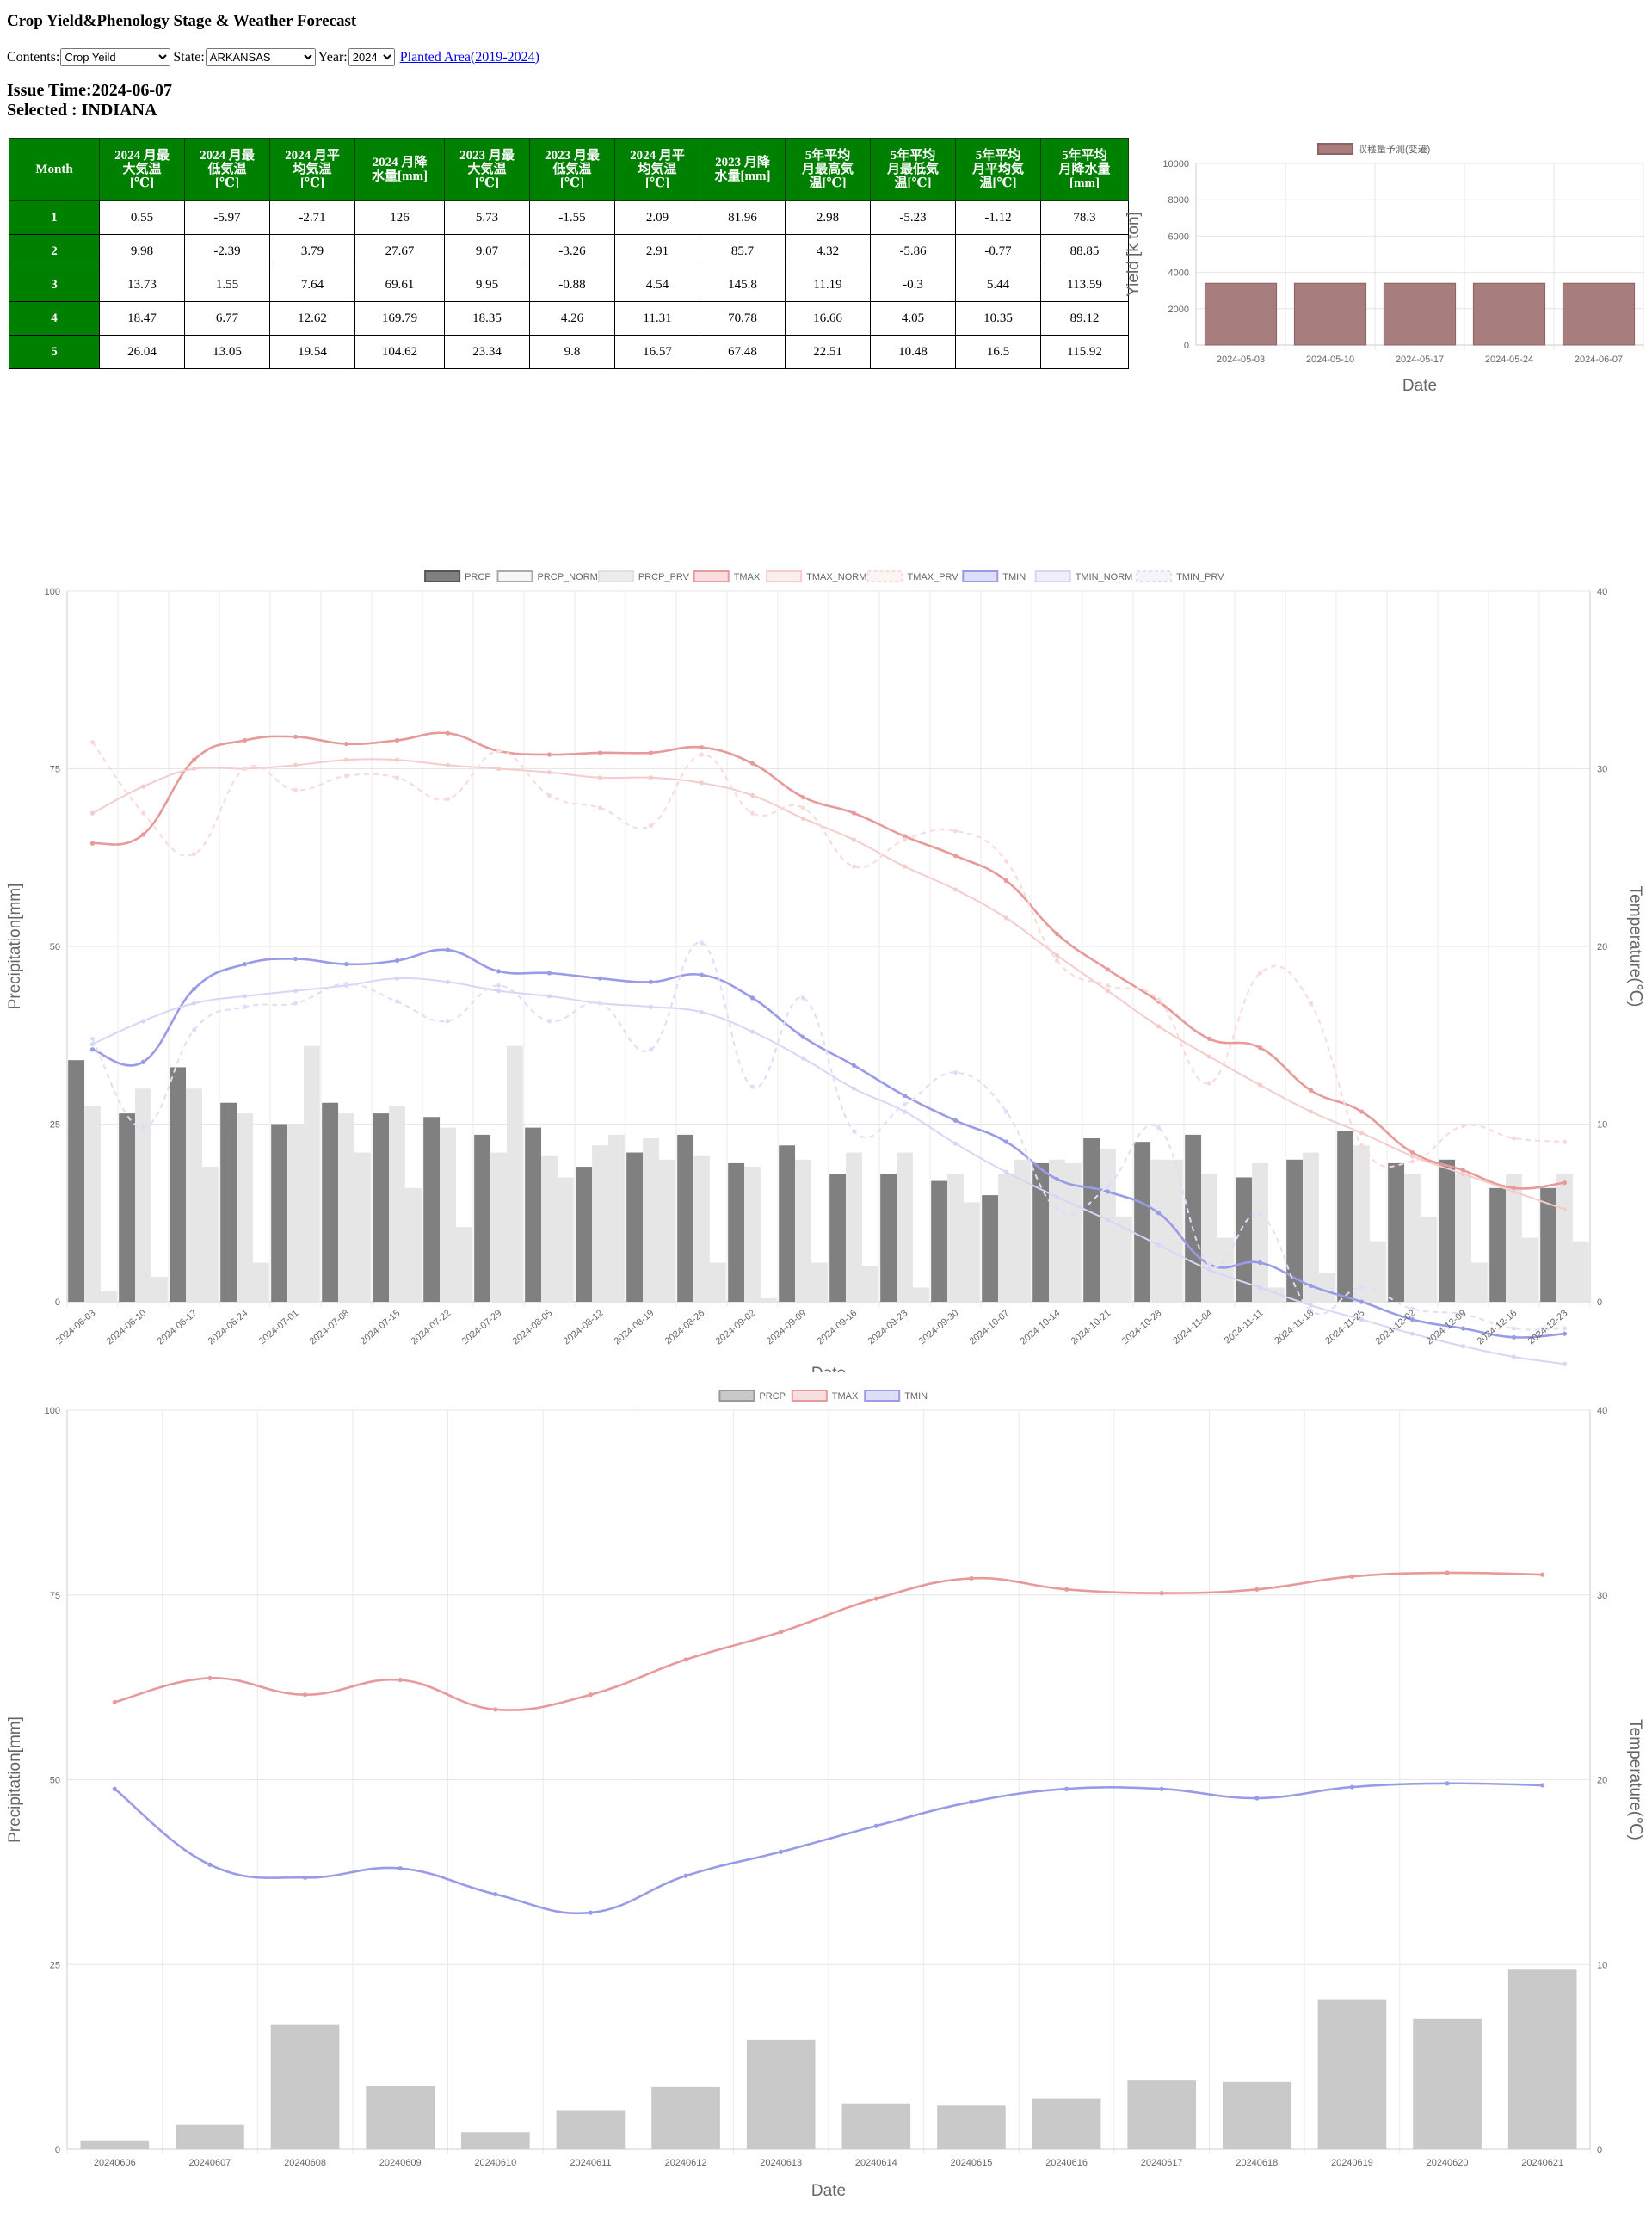 The width and height of the screenshot is (1652, 2237). I want to click on x-axis-title: Date, so click(828, 2191).